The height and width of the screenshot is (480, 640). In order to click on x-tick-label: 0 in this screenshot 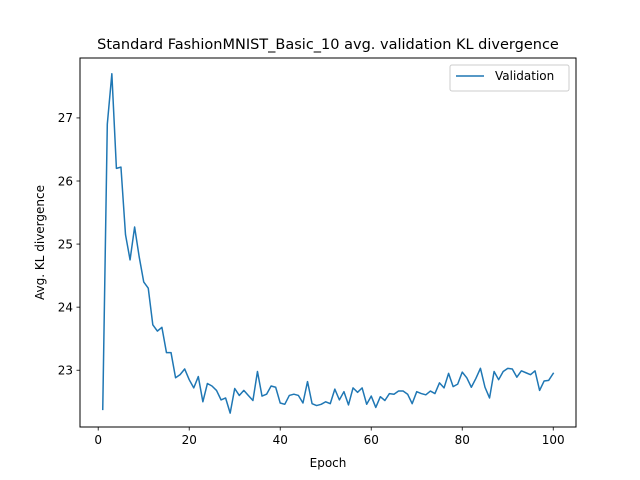, I will do `click(98, 440)`.